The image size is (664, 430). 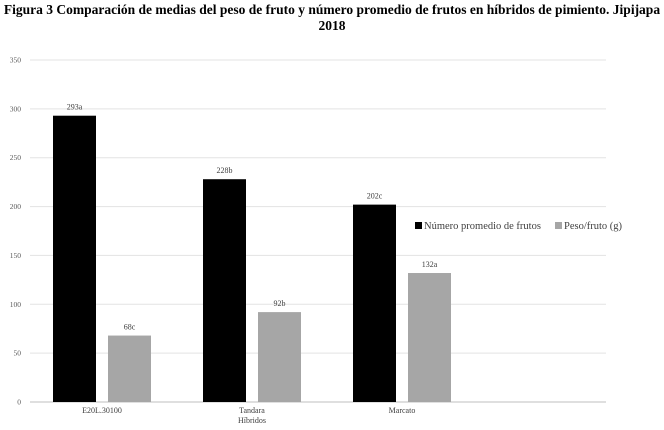 What do you see at coordinates (16, 60) in the screenshot?
I see `y-tick-label: 350` at bounding box center [16, 60].